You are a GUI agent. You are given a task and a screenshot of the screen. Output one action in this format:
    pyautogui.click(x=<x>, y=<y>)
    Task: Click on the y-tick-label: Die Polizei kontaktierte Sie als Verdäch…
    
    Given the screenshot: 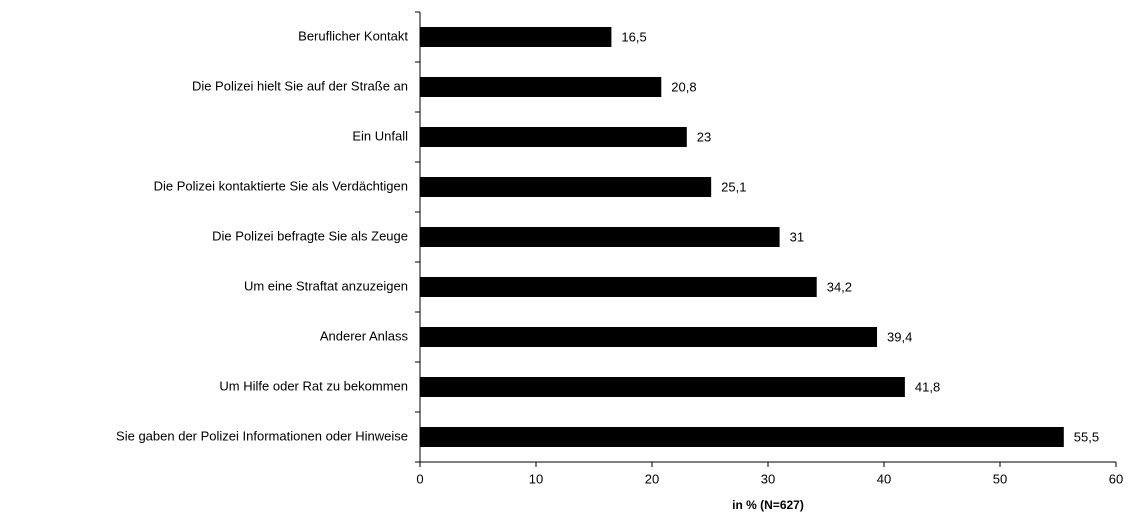 What is the action you would take?
    pyautogui.click(x=281, y=185)
    